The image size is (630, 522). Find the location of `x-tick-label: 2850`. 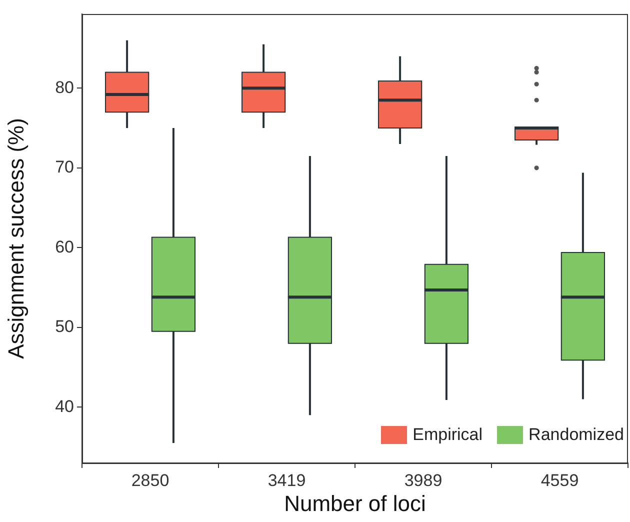

x-tick-label: 2850 is located at coordinates (150, 480).